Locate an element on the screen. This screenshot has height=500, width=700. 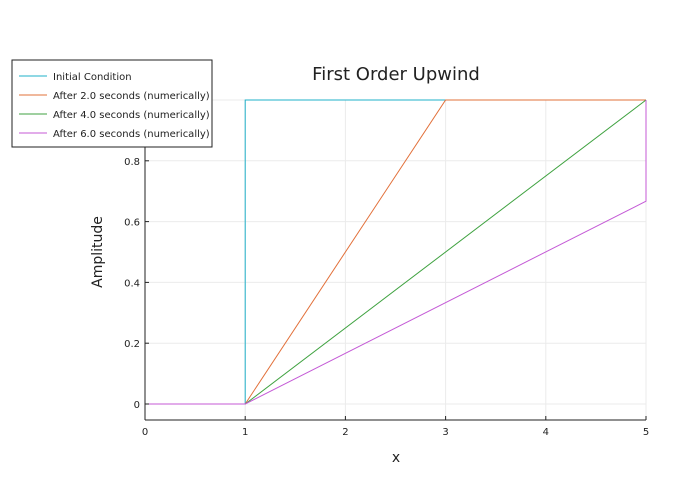
x-tick-label: 1 is located at coordinates (245, 432).